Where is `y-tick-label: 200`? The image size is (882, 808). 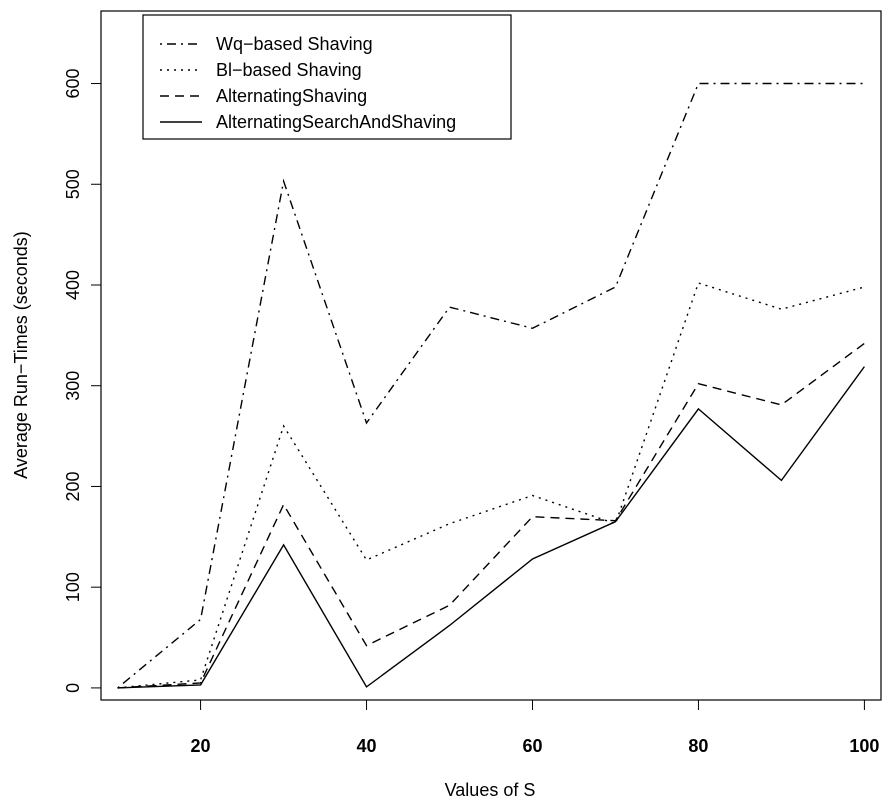
y-tick-label: 200 is located at coordinates (73, 486).